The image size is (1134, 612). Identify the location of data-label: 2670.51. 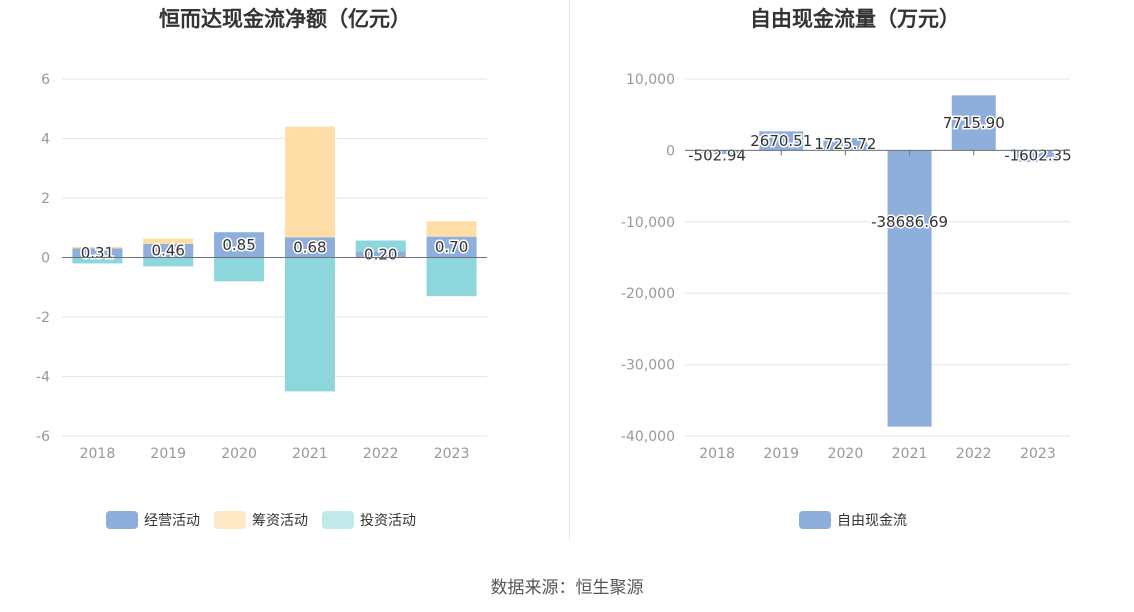
(781, 141).